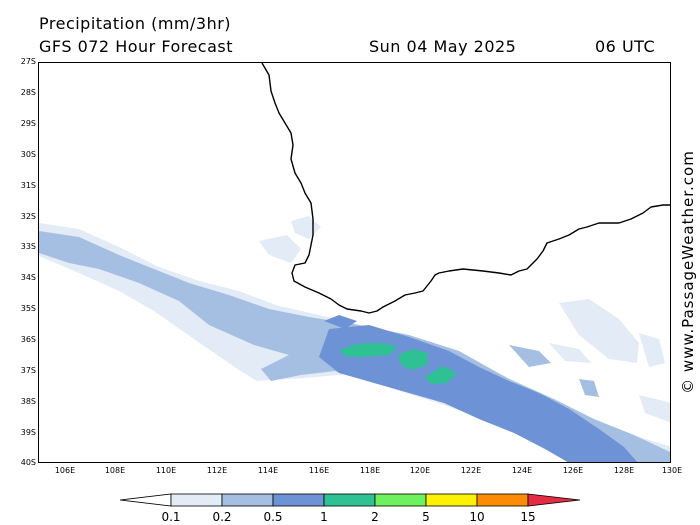 This screenshot has height=525, width=700. Describe the element at coordinates (136, 46) in the screenshot. I see `forecast-model-label: GFS 072 Hour Forecast` at that location.